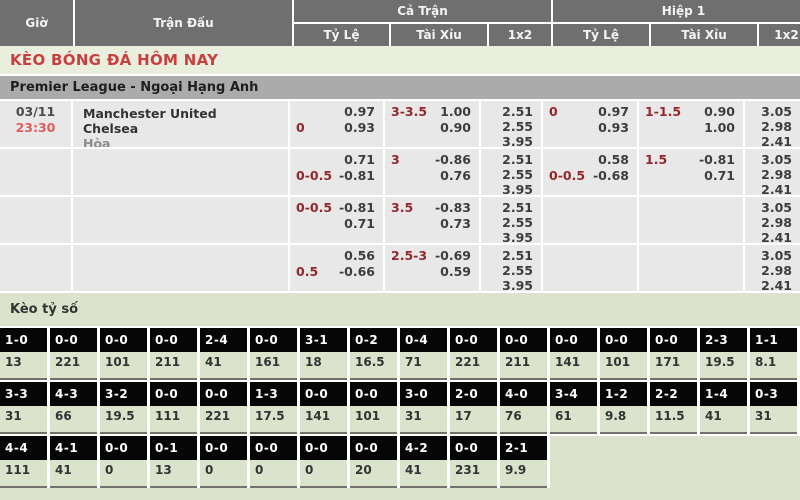 The width and height of the screenshot is (800, 500). What do you see at coordinates (591, 173) in the screenshot?
I see `odds-cell-h1-handicap: 0.58 0-0.5 -0.68` at bounding box center [591, 173].